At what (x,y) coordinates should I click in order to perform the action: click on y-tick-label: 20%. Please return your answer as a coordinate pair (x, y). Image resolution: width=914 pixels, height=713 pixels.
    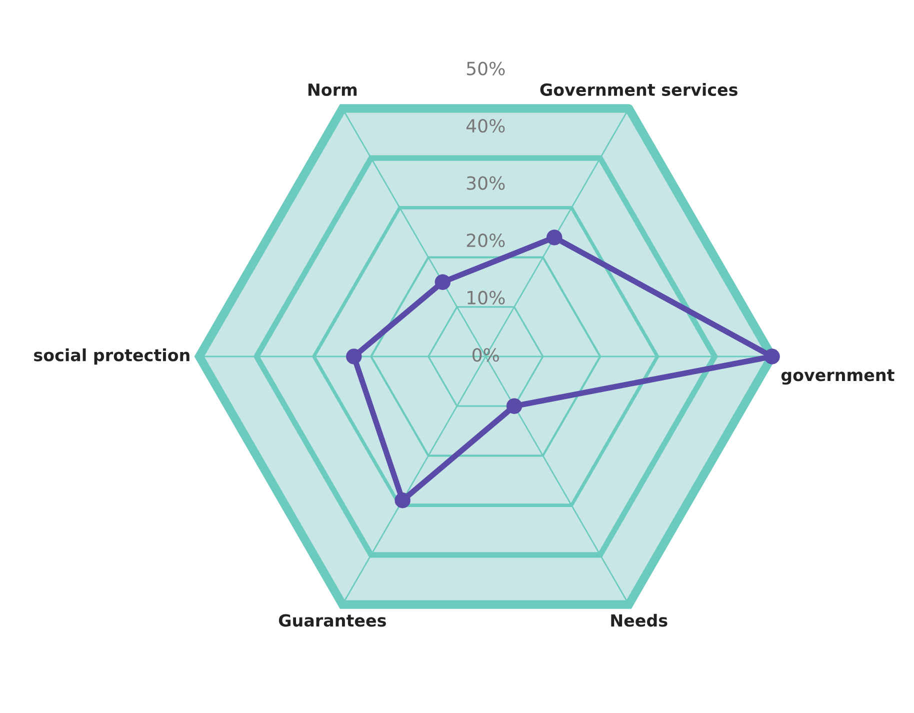
    Looking at the image, I should click on (485, 241).